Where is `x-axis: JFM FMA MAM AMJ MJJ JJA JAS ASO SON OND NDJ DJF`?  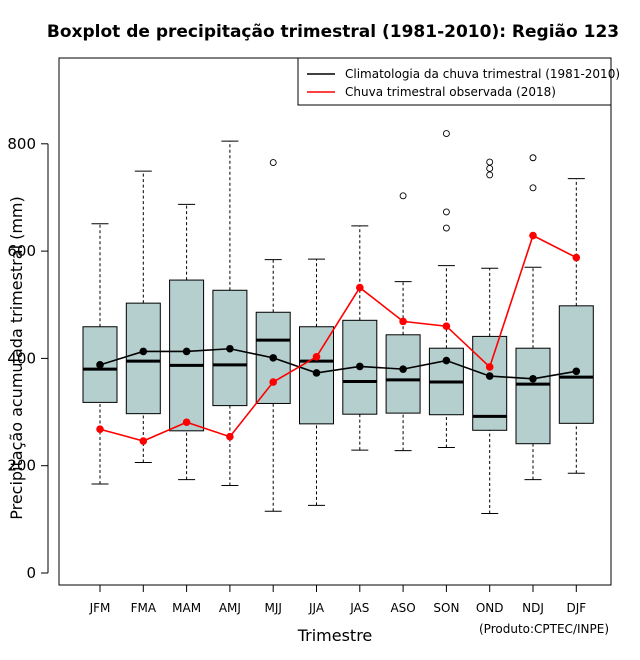 x-axis: JFM FMA MAM AMJ MJJ JJA JAS ASO SON OND NDJ DJF is located at coordinates (337, 599).